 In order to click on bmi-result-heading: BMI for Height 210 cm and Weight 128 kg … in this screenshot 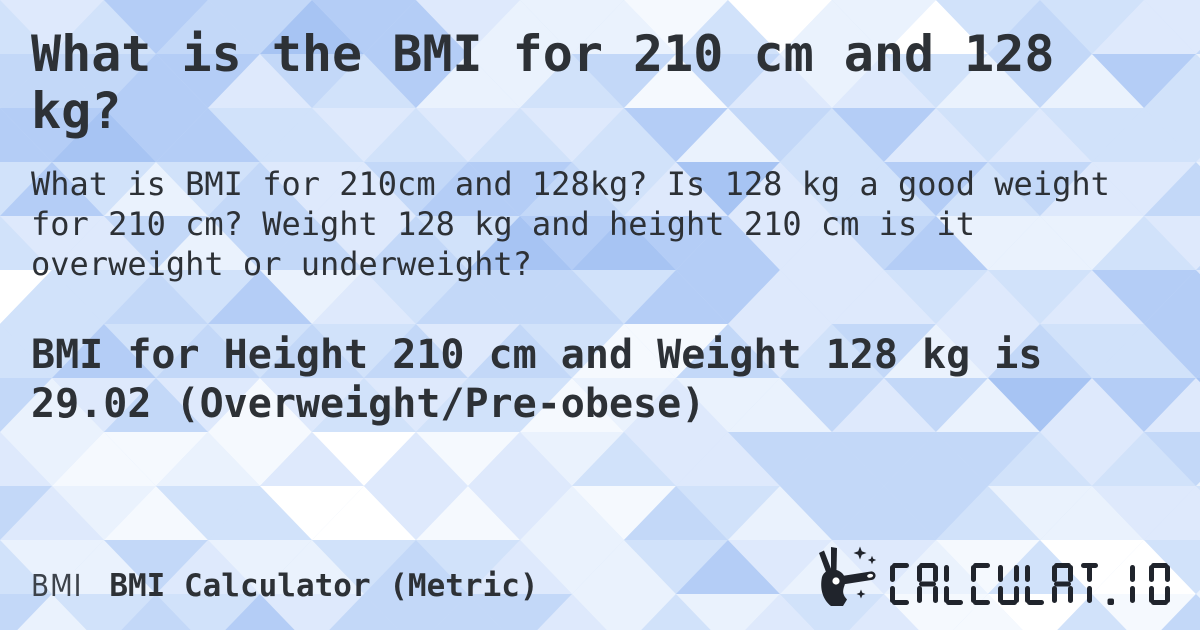, I will do `click(537, 379)`.